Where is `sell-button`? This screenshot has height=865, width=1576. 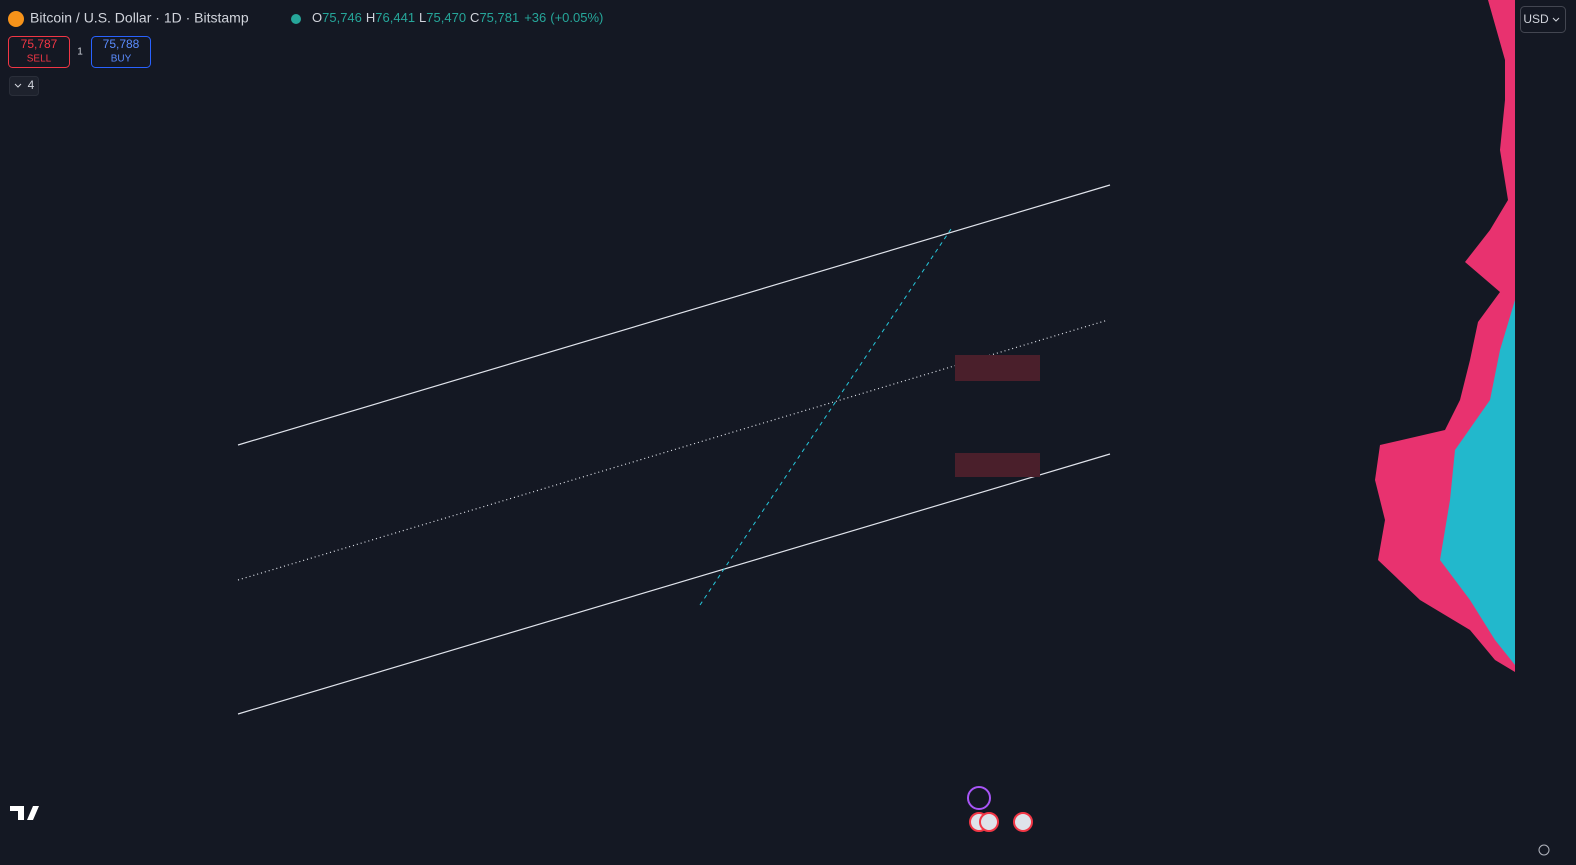
sell-button is located at coordinates (39, 52).